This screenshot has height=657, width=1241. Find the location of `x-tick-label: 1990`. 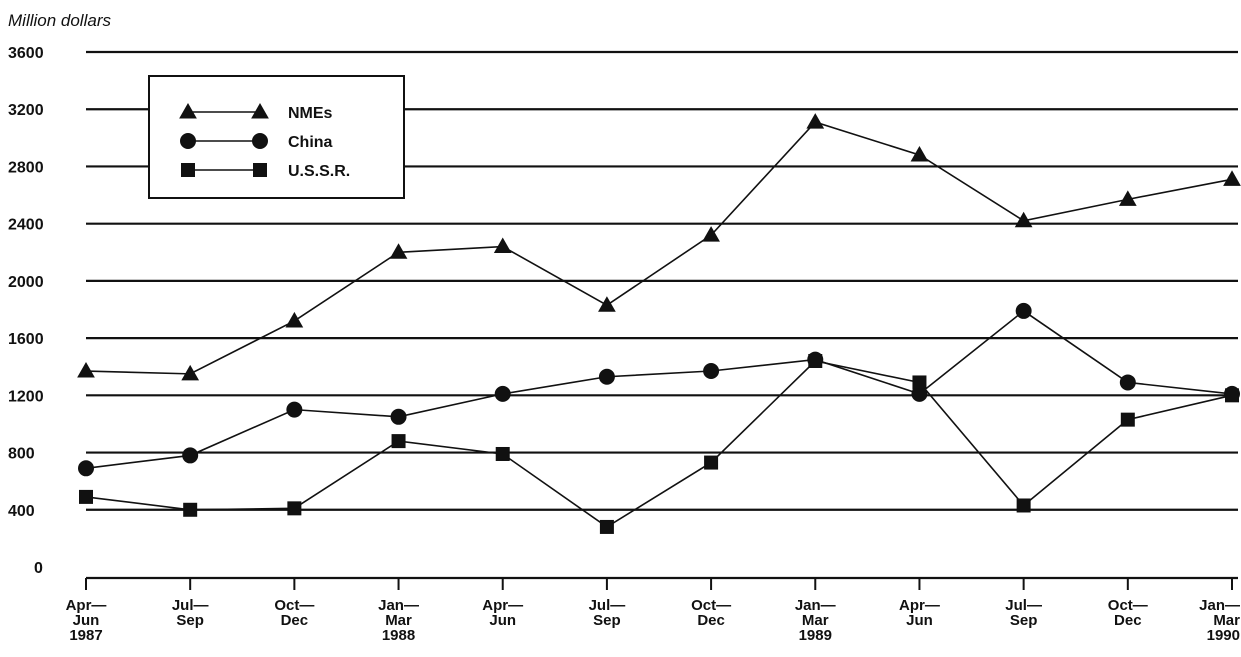

x-tick-label: 1990 is located at coordinates (1223, 635).